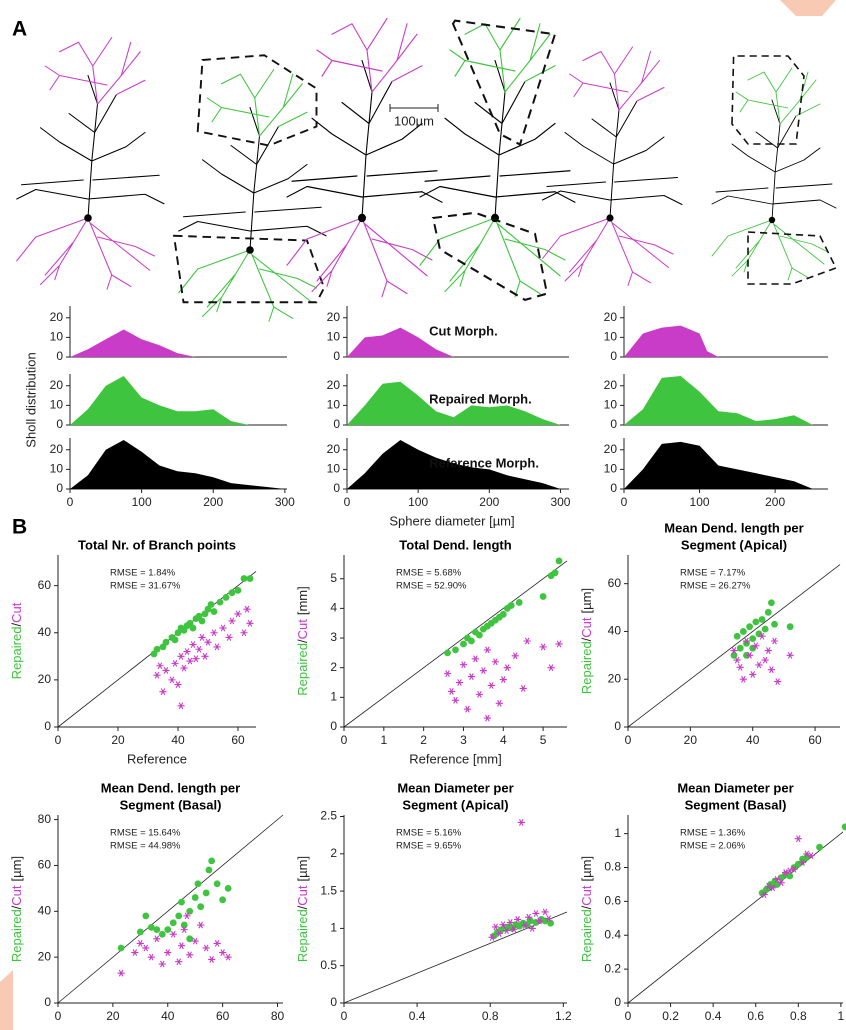 This screenshot has height=1030, width=846. I want to click on y-tick-label: 2.5, so click(328, 816).